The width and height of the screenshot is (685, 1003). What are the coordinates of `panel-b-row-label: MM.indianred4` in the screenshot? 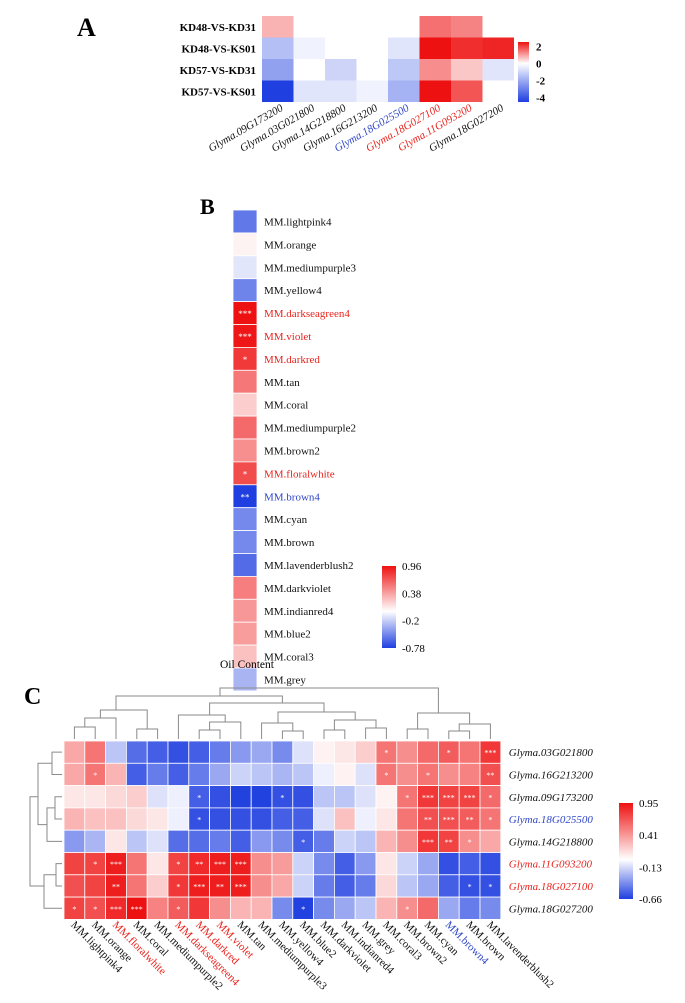 It's located at (299, 612).